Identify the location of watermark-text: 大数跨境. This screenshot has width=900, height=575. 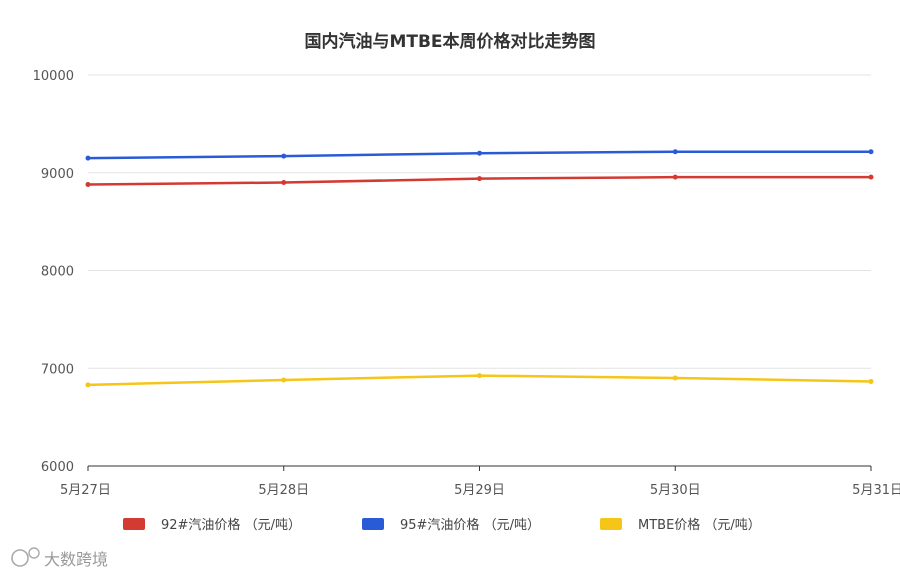
(76, 559).